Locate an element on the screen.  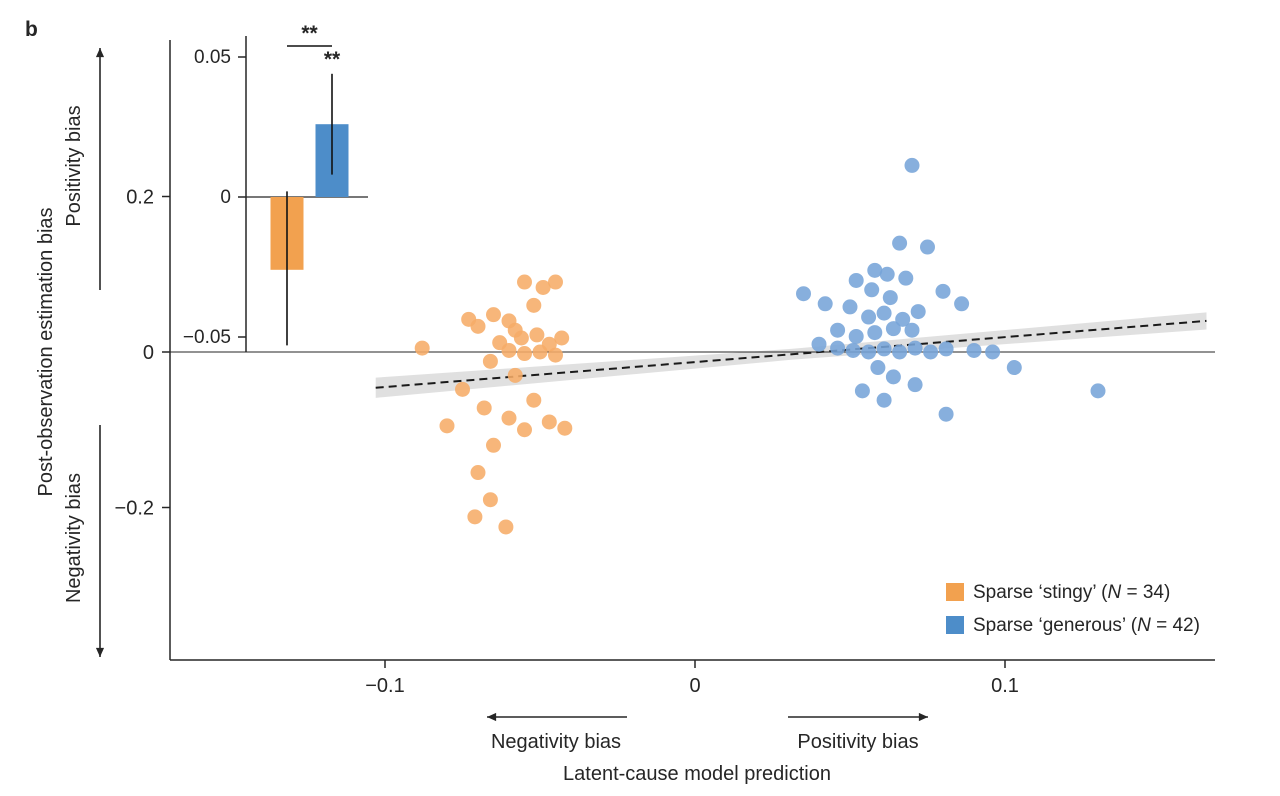
x-axis-title: Latent-cause model prediction is located at coordinates (697, 774).